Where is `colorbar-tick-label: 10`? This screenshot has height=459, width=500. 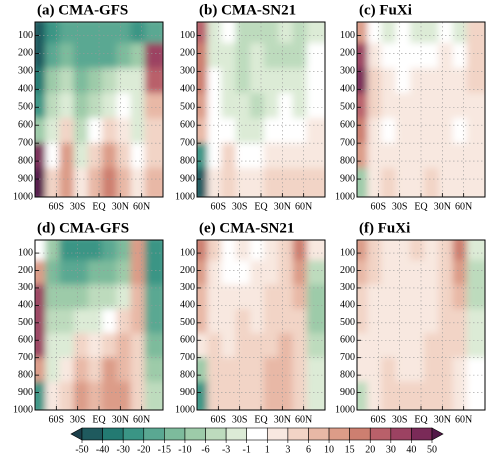
colorbar-tick-label: 10 is located at coordinates (329, 449).